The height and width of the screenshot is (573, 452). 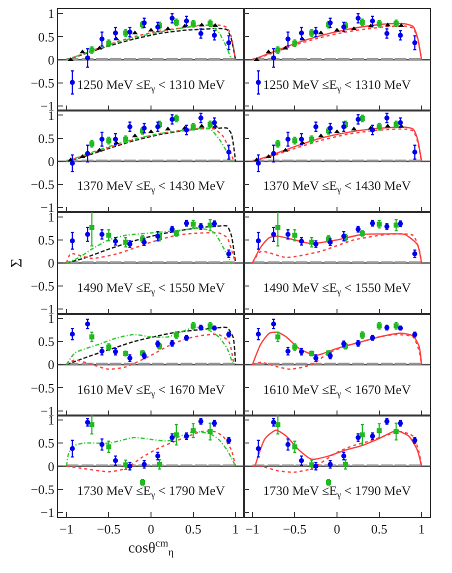 I want to click on y-tick-label: 1, so click(x=51, y=14).